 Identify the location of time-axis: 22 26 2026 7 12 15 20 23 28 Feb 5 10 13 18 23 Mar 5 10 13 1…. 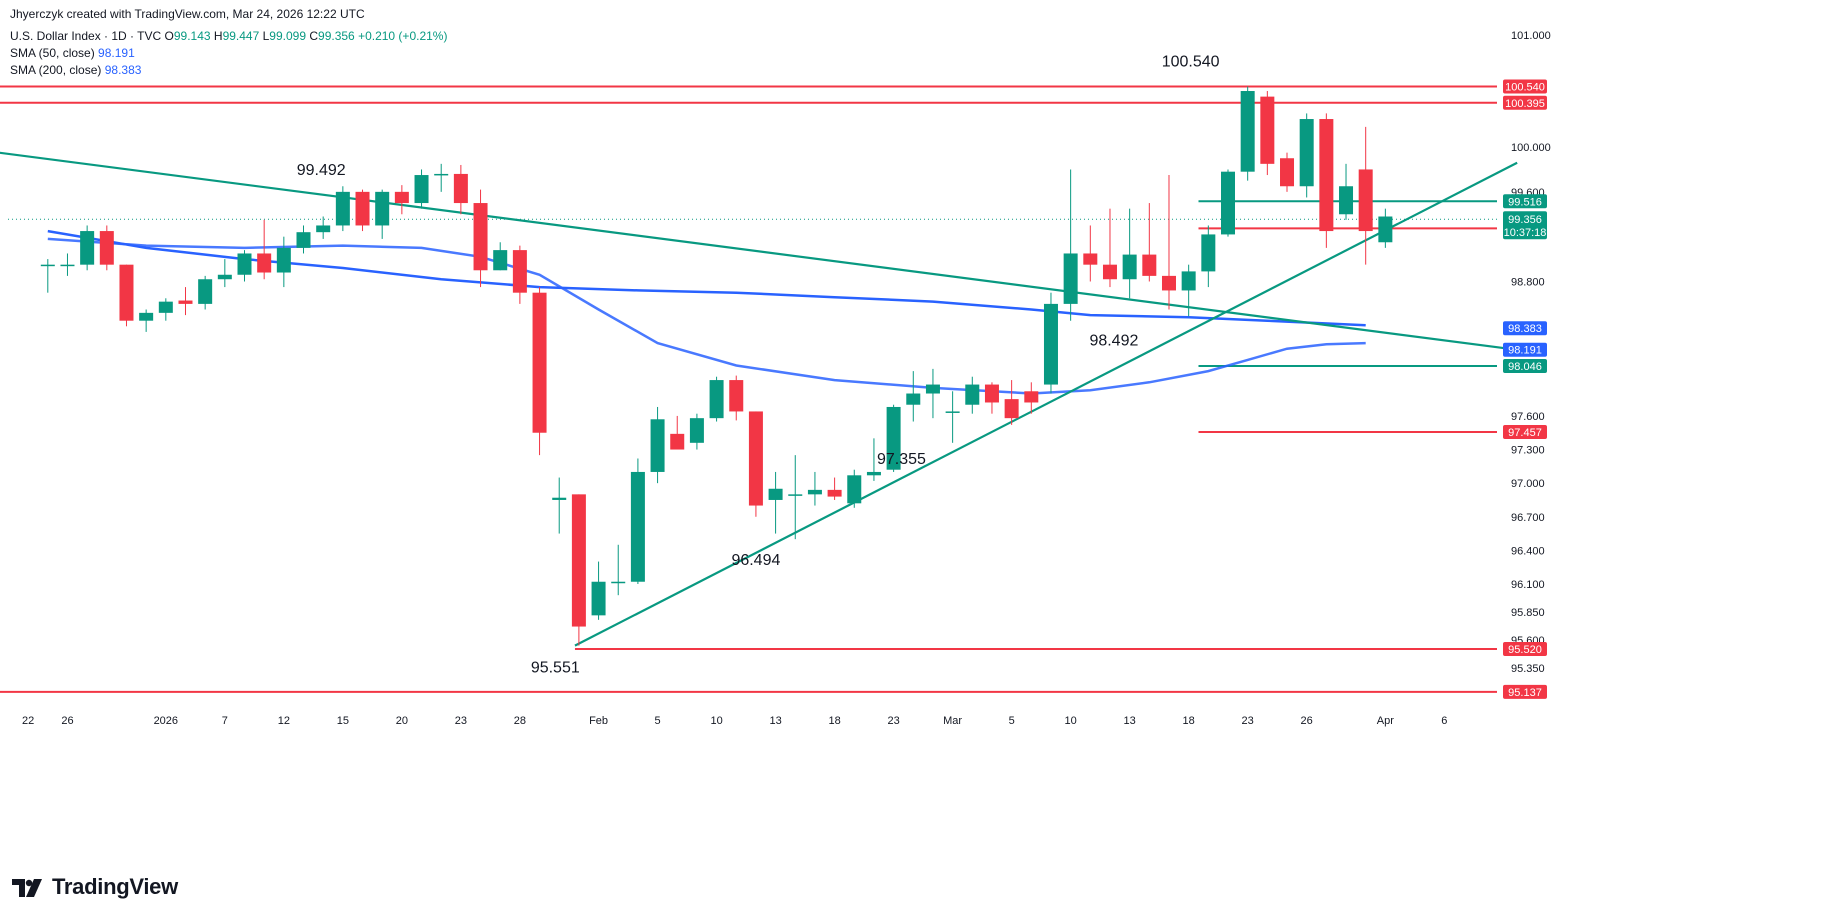
(734, 721).